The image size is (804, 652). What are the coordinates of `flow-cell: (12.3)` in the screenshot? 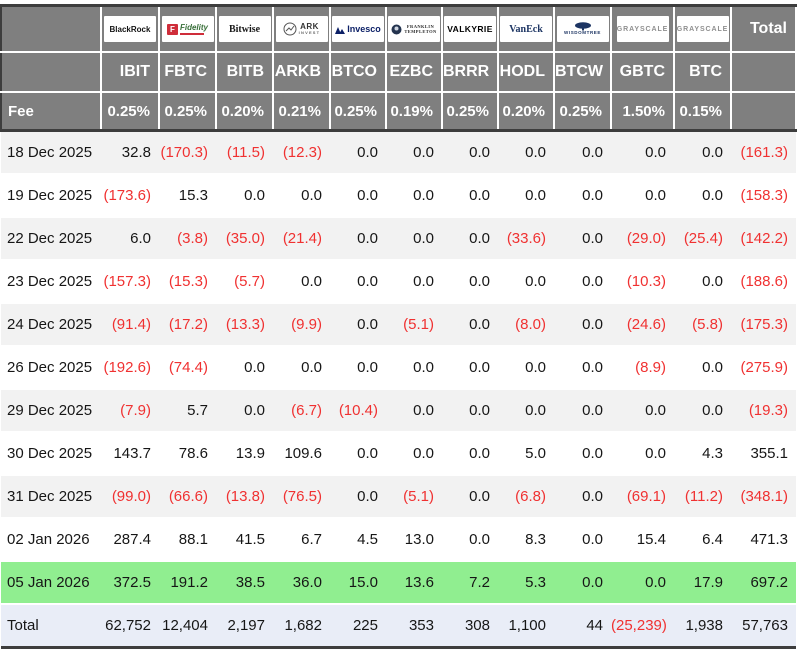 It's located at (301, 152).